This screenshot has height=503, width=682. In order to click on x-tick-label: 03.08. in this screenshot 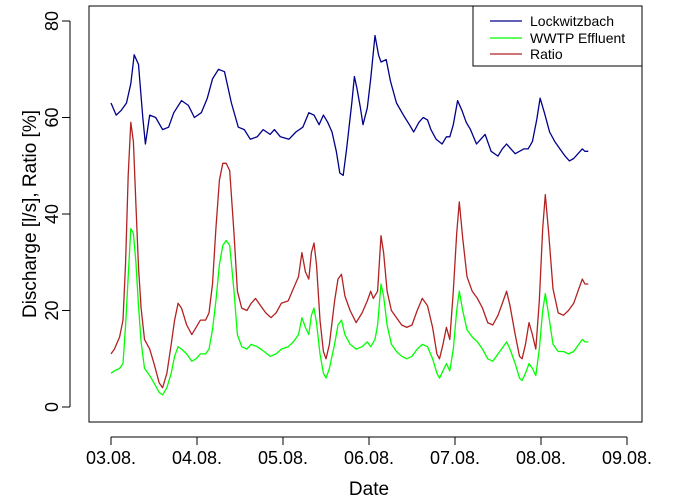, I will do `click(111, 458)`.